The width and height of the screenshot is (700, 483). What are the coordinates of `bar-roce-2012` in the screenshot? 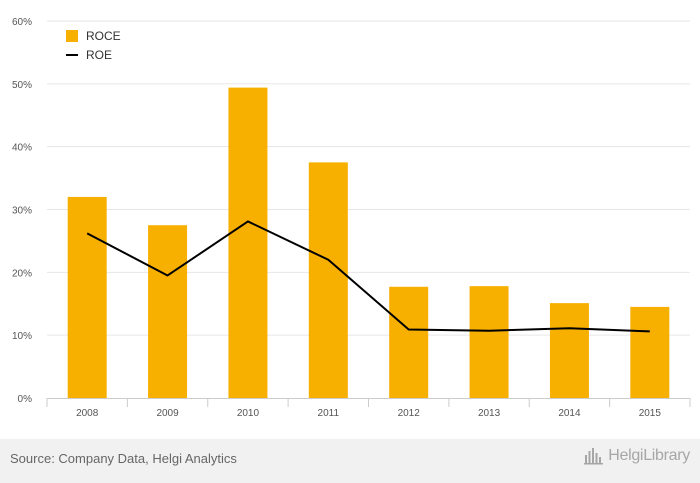 It's located at (409, 342).